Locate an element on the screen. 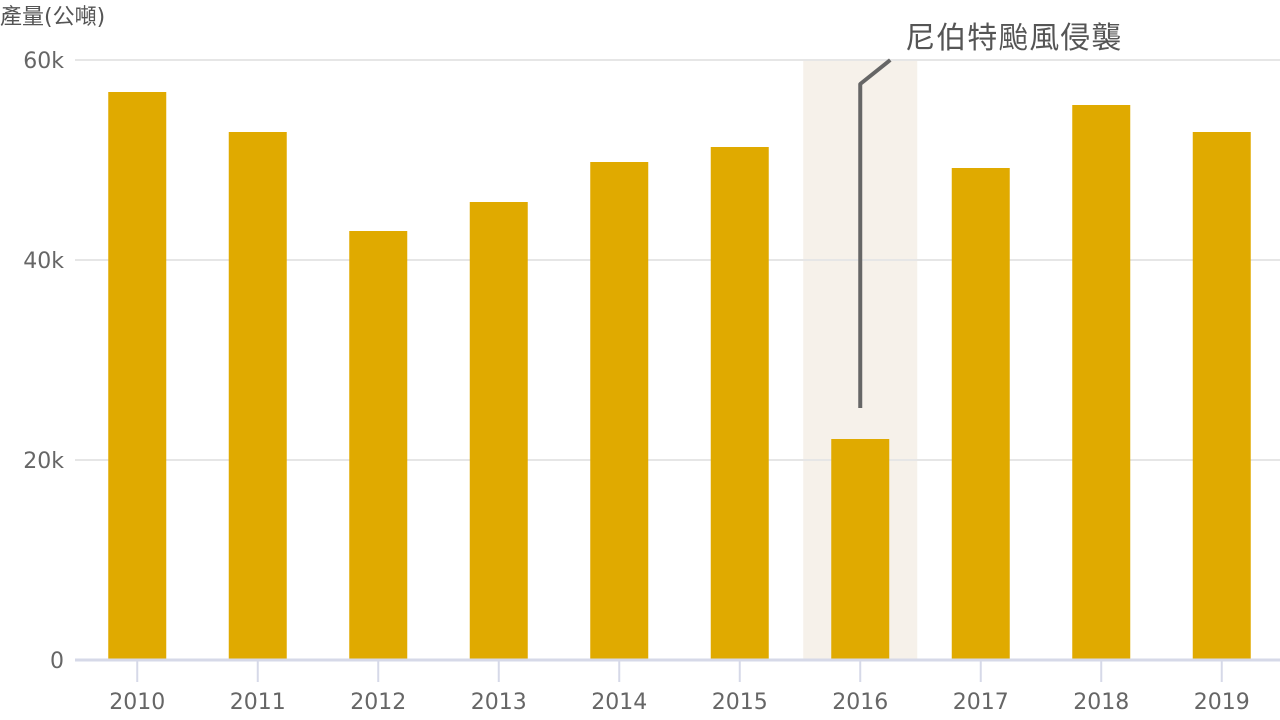 Image resolution: width=1280 pixels, height=720 pixels. bar-2016 is located at coordinates (860, 549).